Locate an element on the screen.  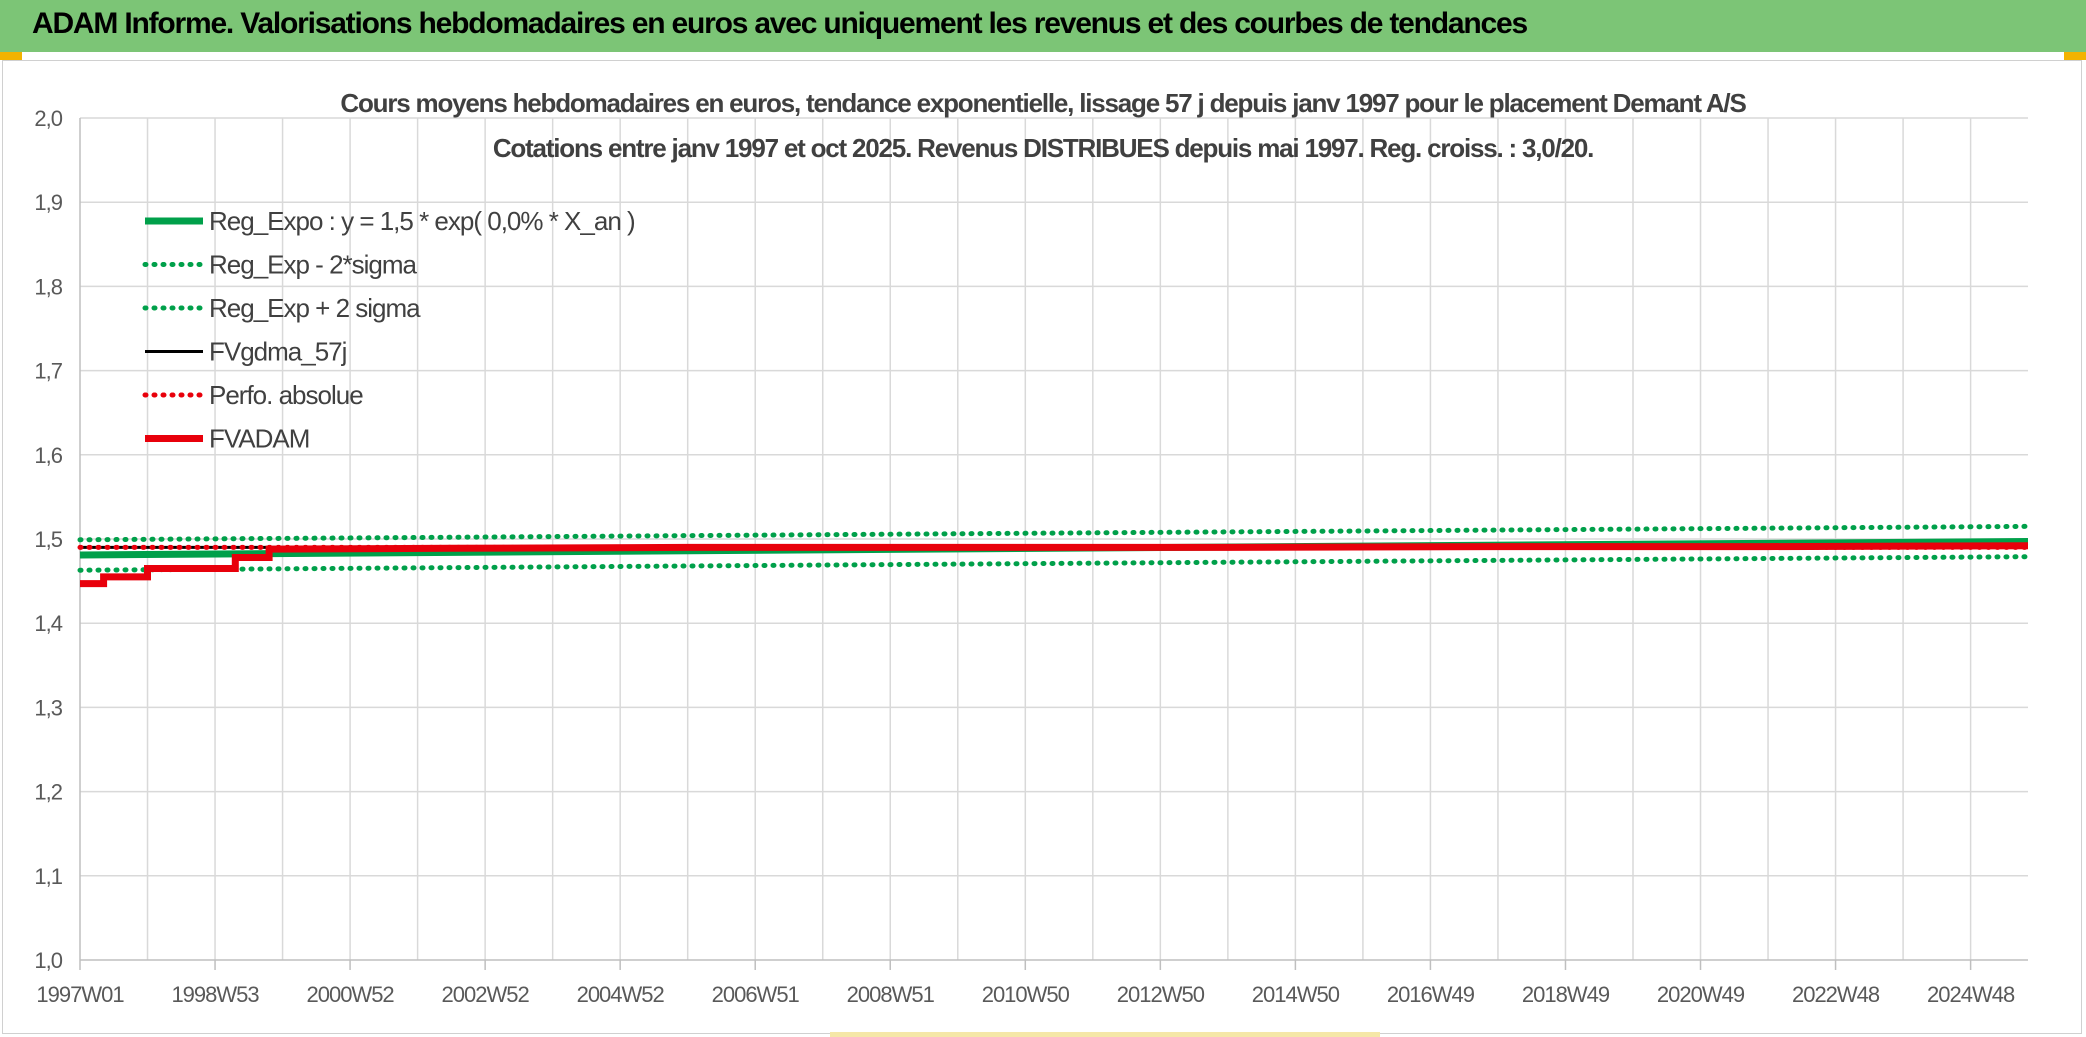
y-tick-label: 1,9 is located at coordinates (48, 202).